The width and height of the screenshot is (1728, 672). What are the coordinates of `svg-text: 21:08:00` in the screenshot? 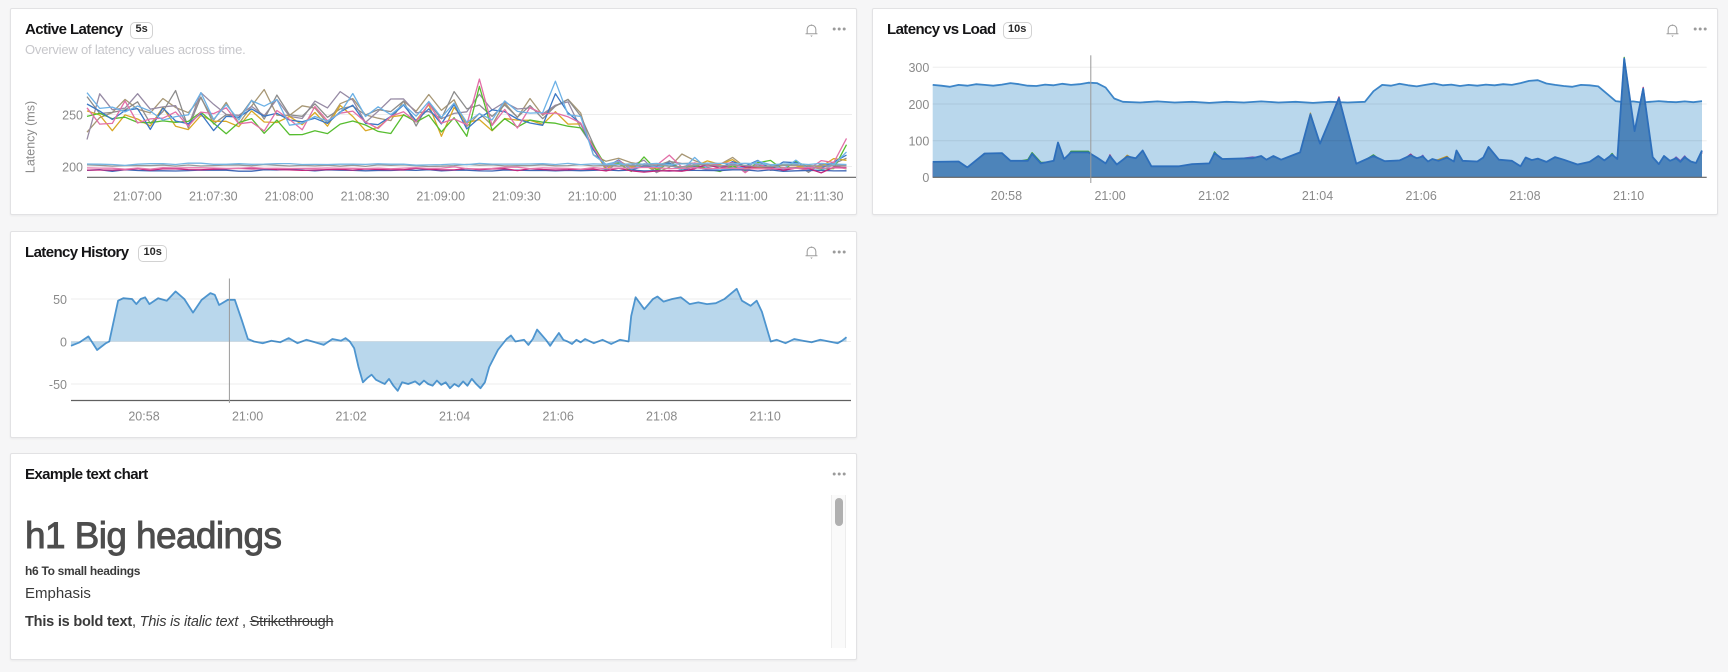 It's located at (289, 197).